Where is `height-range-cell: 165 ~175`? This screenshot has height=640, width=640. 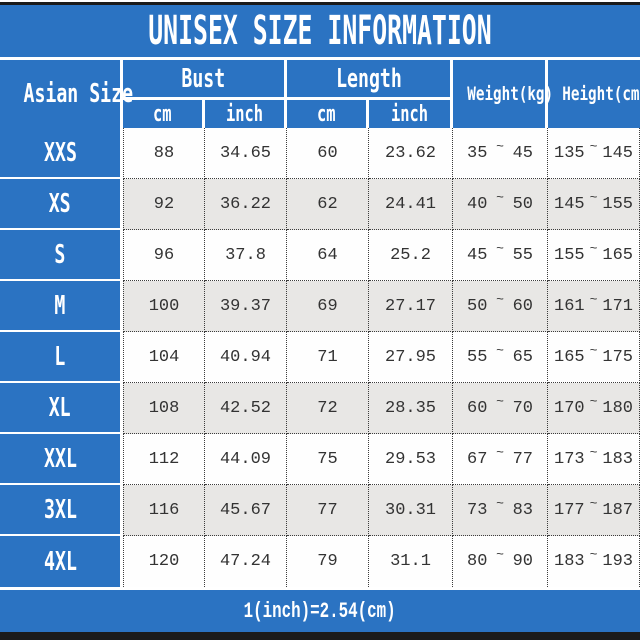 height-range-cell: 165 ~175 is located at coordinates (594, 357).